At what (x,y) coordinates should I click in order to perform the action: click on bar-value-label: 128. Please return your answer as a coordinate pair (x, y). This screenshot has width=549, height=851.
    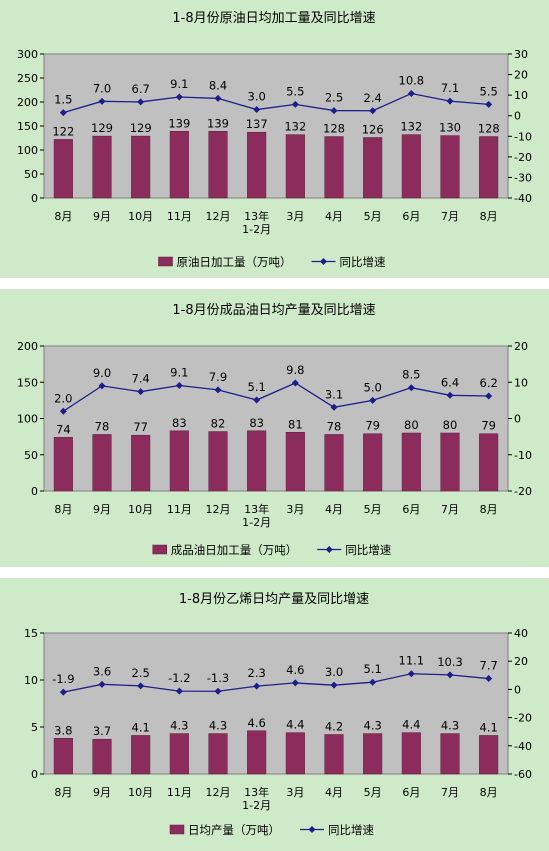
    Looking at the image, I should click on (334, 129).